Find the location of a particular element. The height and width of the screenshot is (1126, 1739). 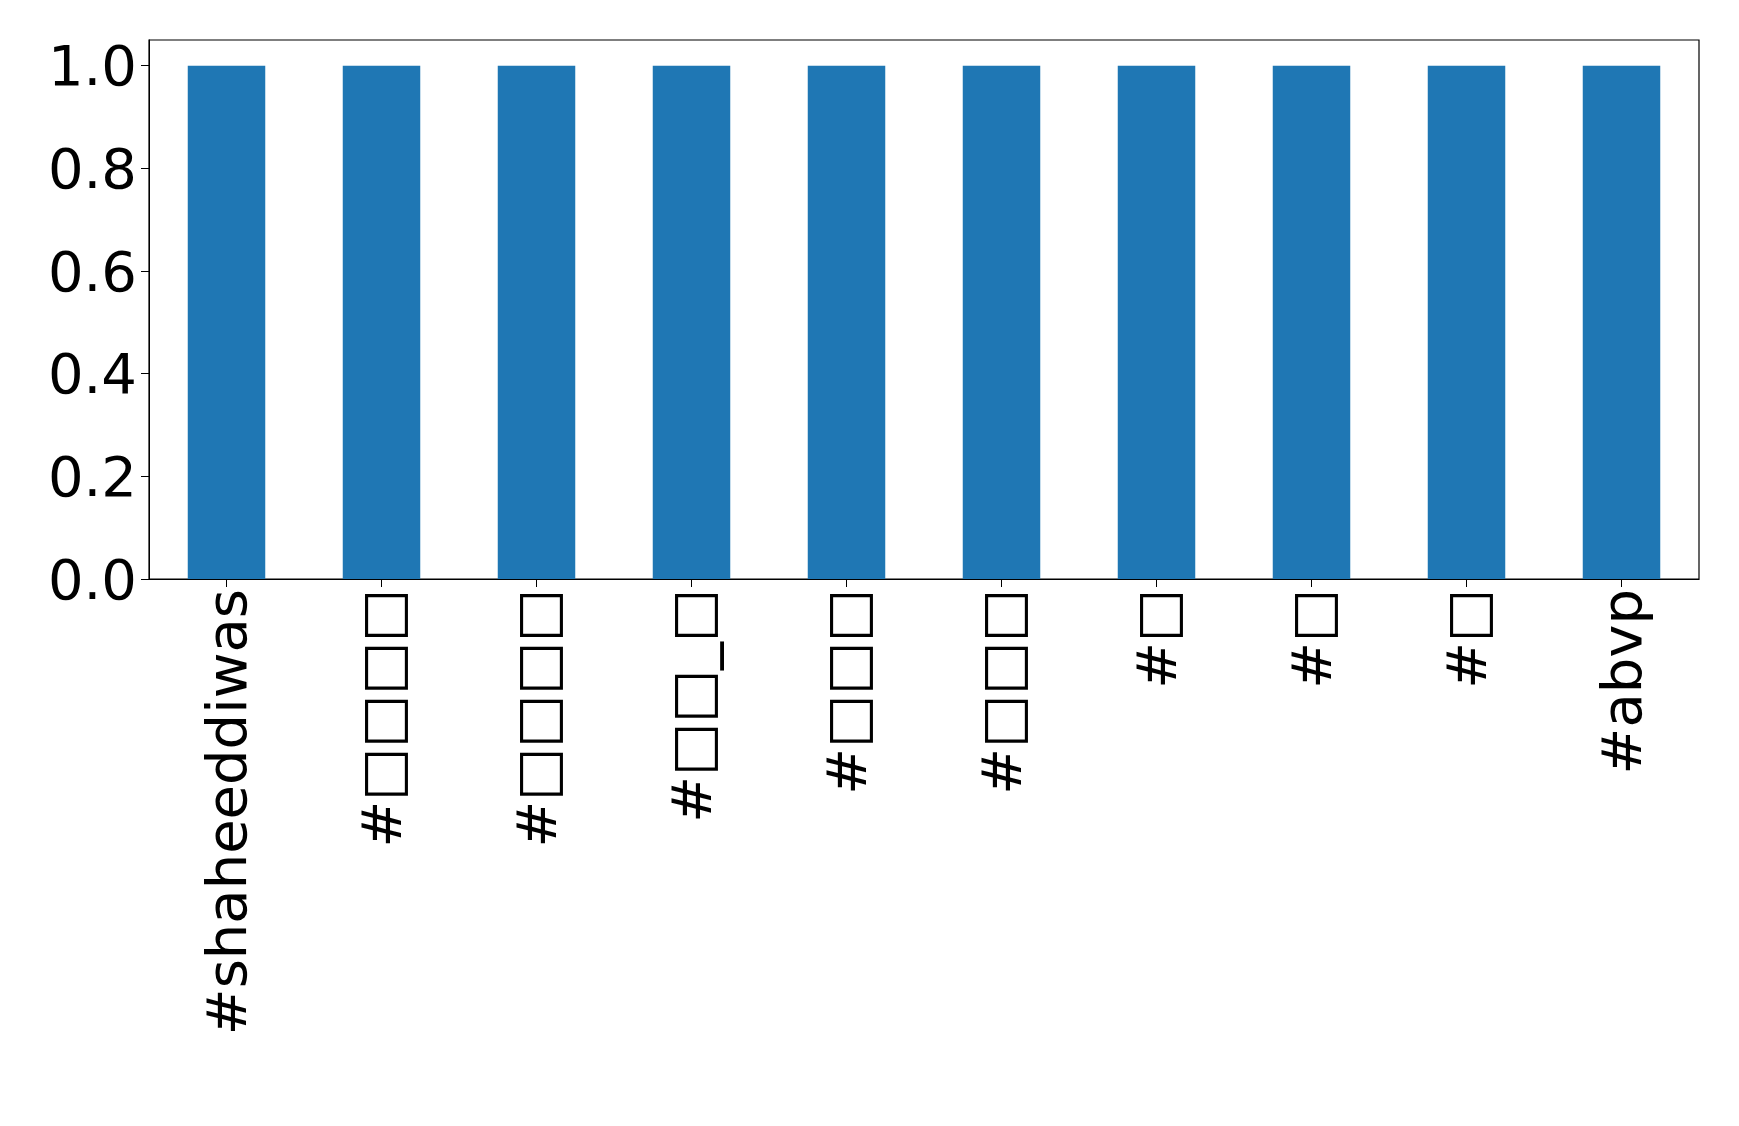

x-tick-label: #shaheeddiwas is located at coordinates (226, 812).